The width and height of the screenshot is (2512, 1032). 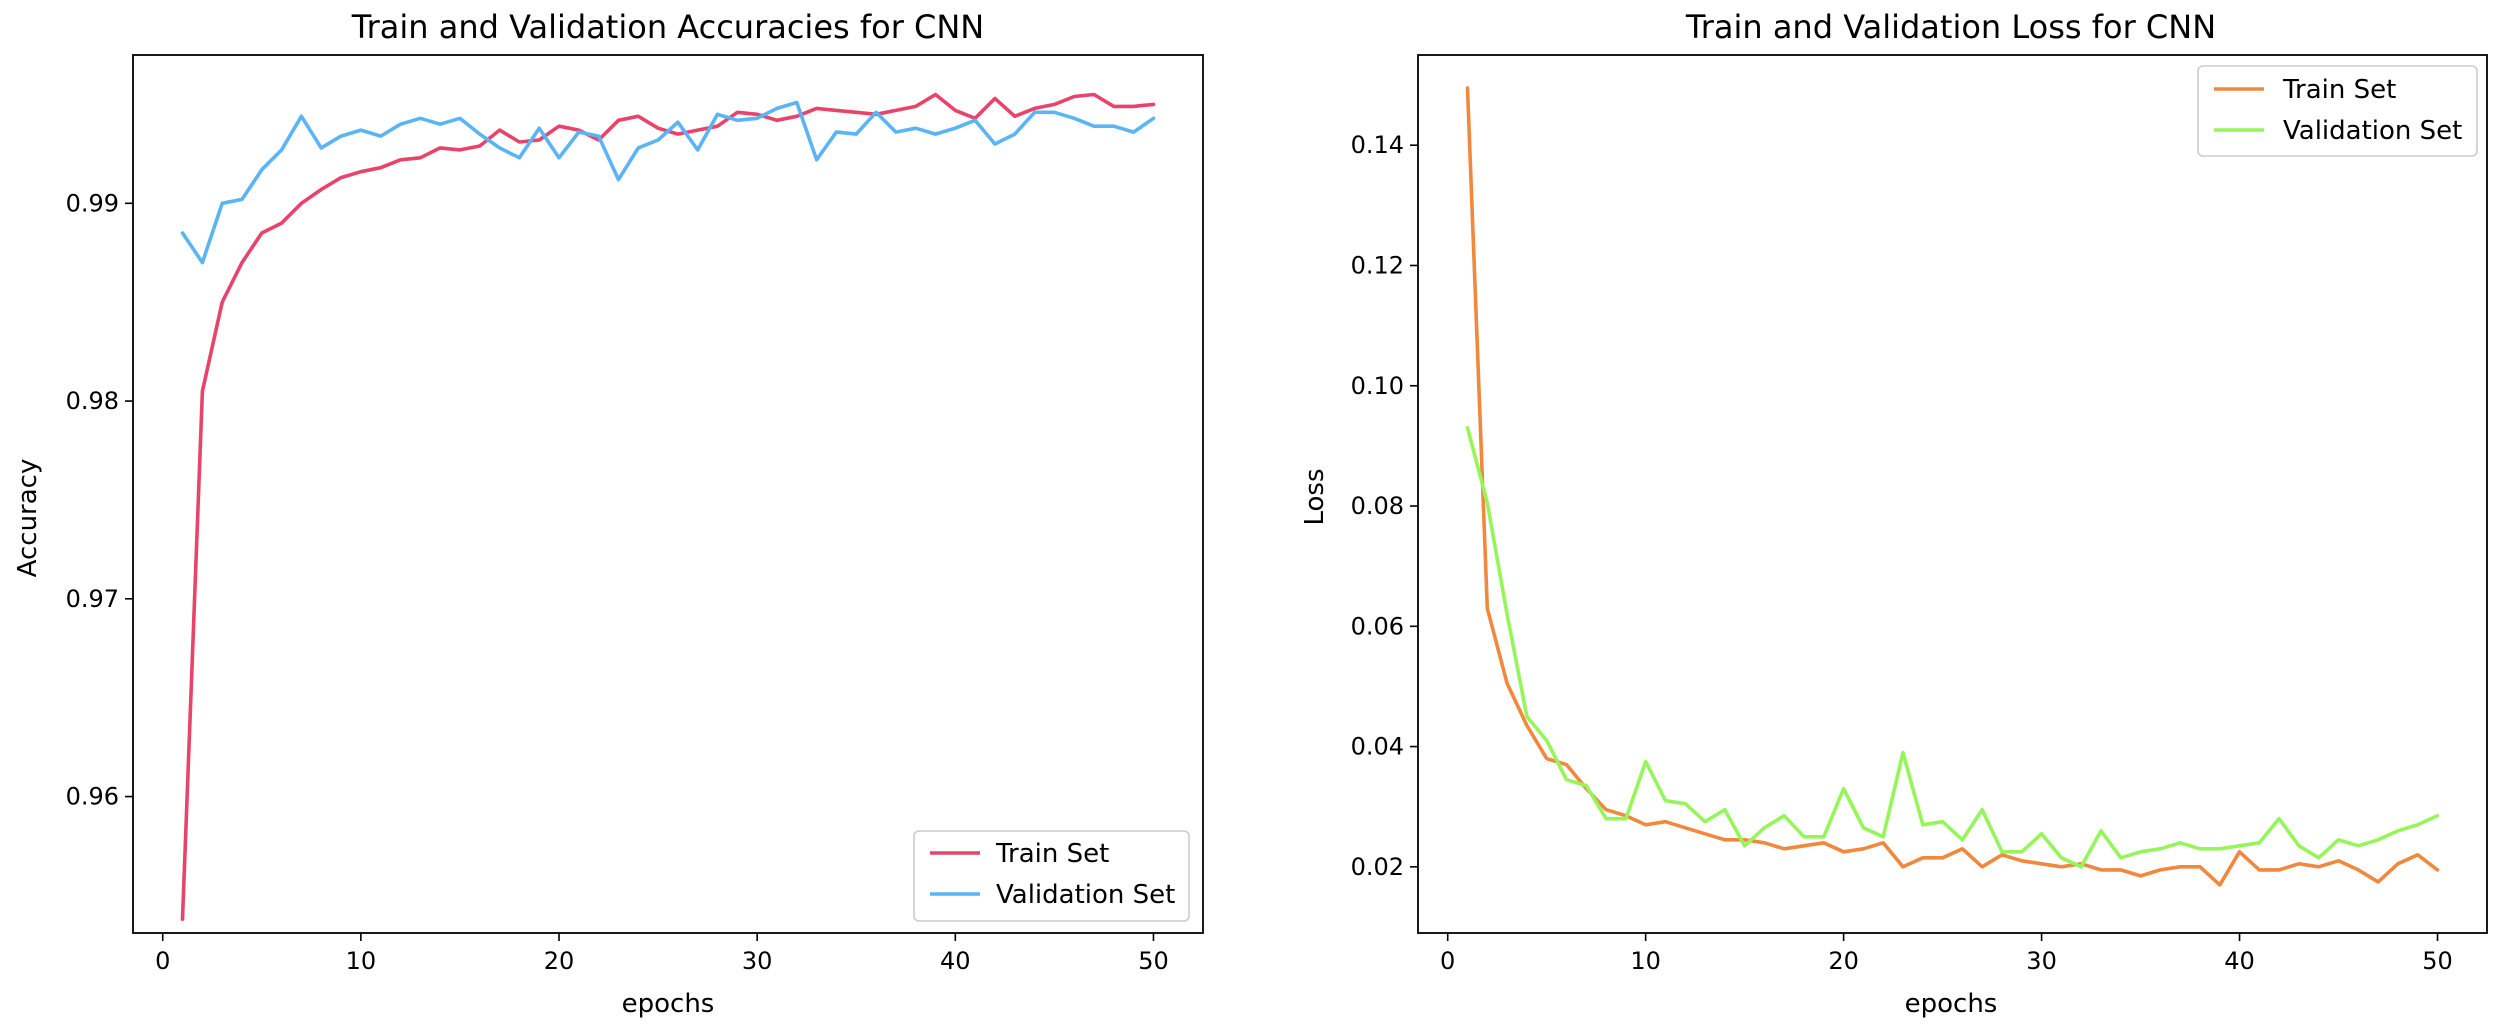 I want to click on loss-x-tick-label: 30, so click(x=2041, y=961).